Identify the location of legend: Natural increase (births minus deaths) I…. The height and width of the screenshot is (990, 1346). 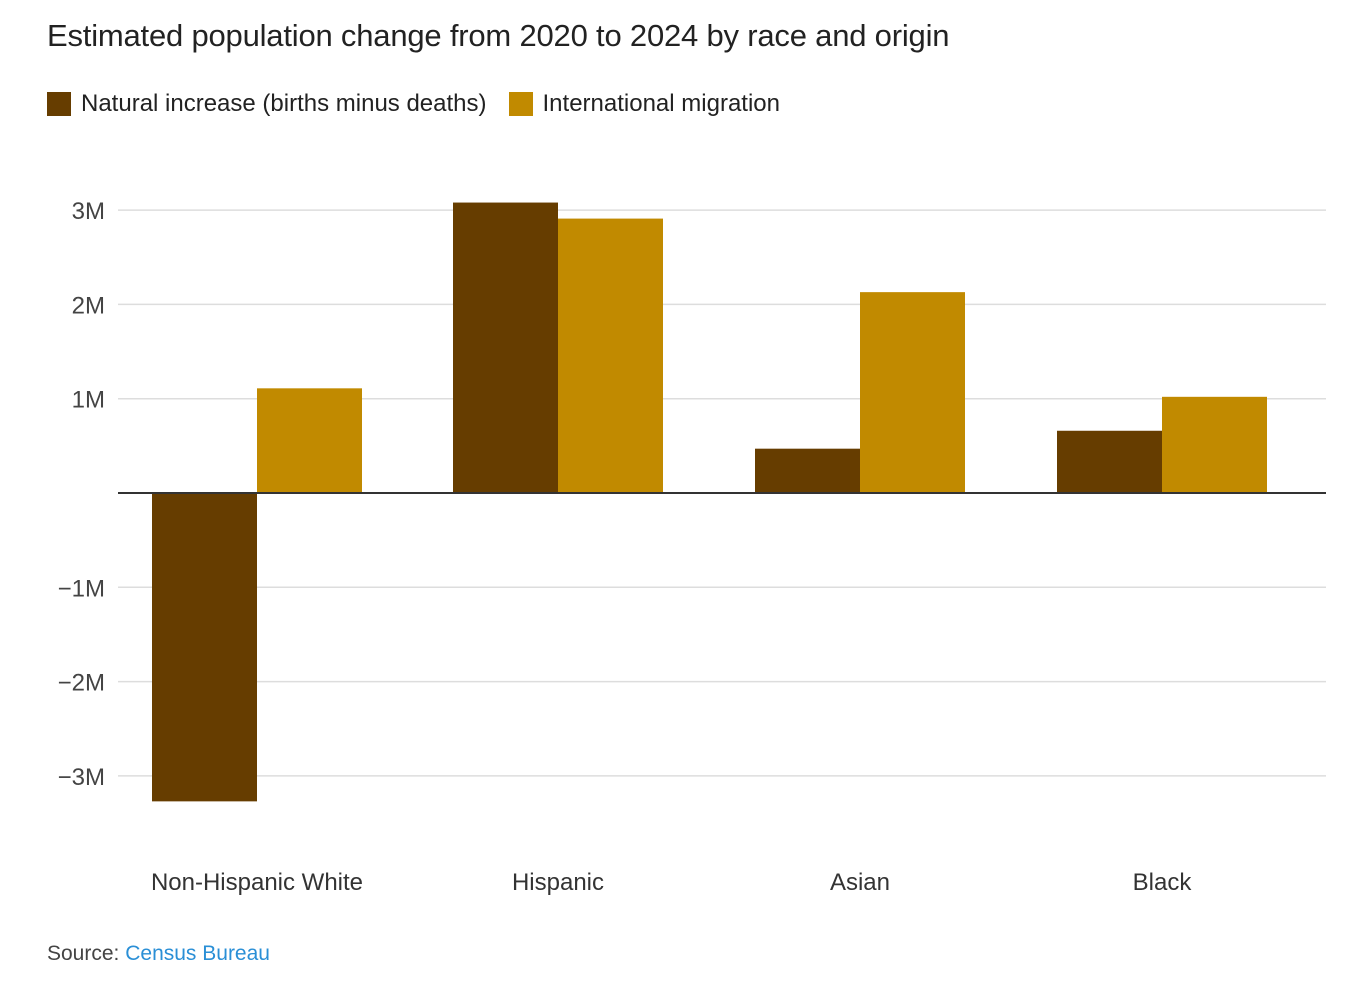
(424, 104).